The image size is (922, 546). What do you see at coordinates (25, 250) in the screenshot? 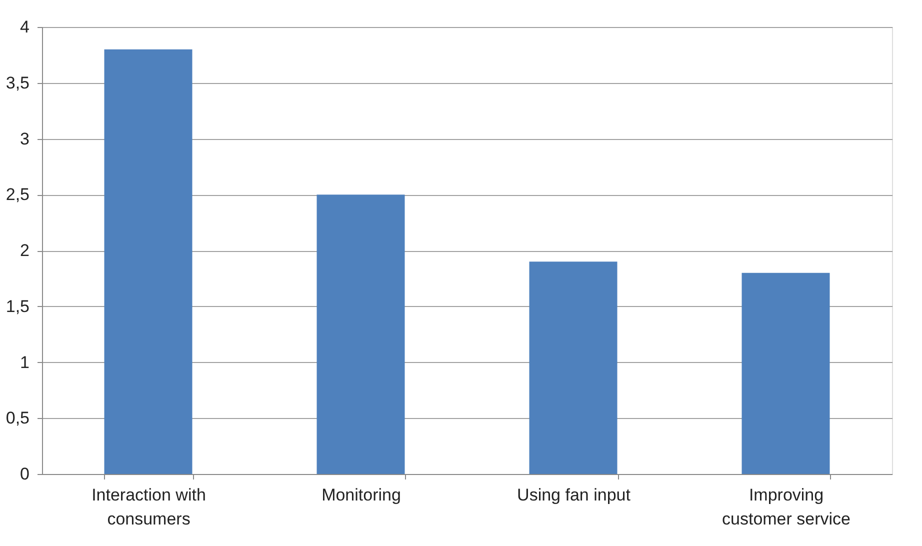
I see `y-tick-label: 2` at bounding box center [25, 250].